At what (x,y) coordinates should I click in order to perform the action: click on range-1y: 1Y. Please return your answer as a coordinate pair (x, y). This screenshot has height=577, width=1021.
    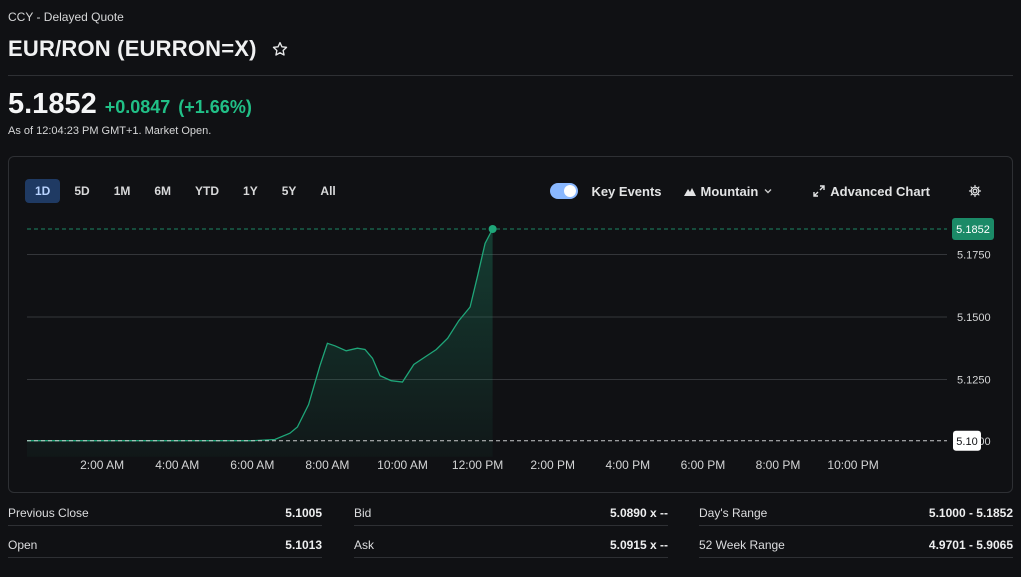
    Looking at the image, I should click on (250, 191).